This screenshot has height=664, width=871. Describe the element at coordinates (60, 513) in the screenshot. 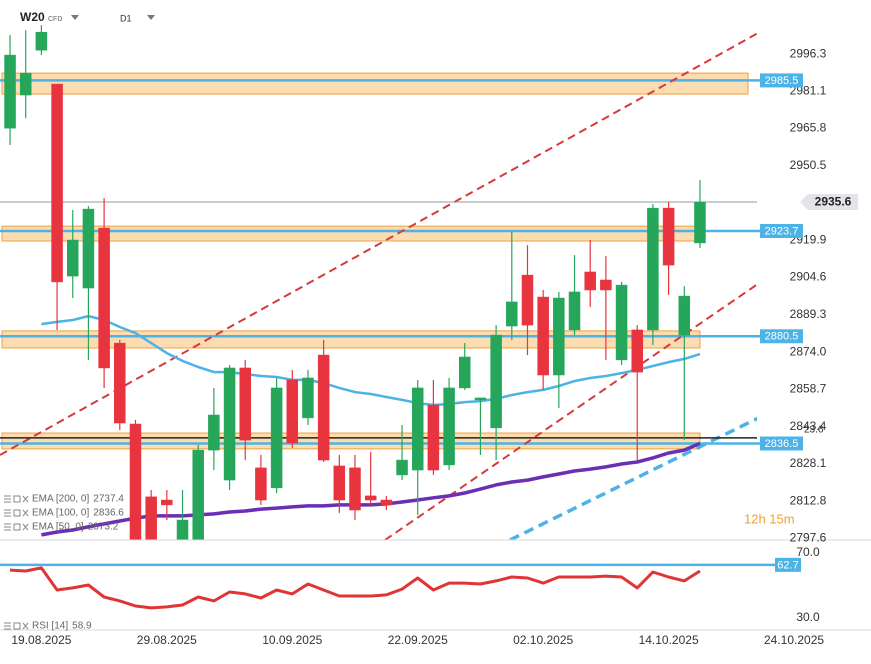

I see `legend-name: EMA [100, 0]` at that location.